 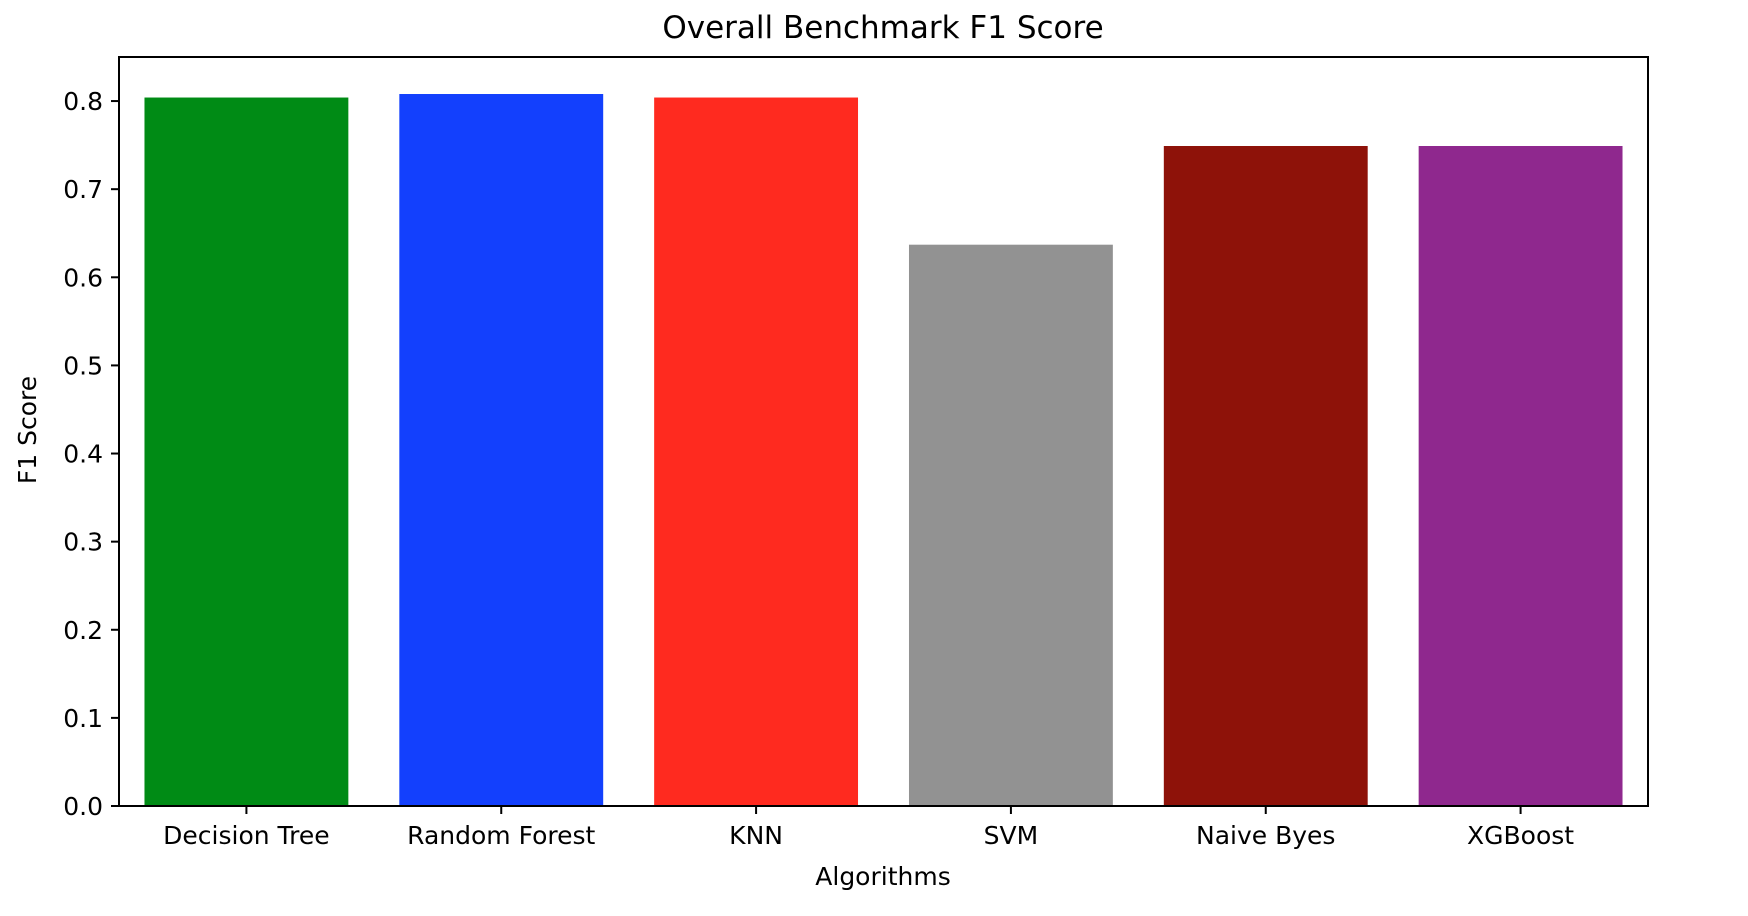 What do you see at coordinates (246, 451) in the screenshot?
I see `bar-decision-tree` at bounding box center [246, 451].